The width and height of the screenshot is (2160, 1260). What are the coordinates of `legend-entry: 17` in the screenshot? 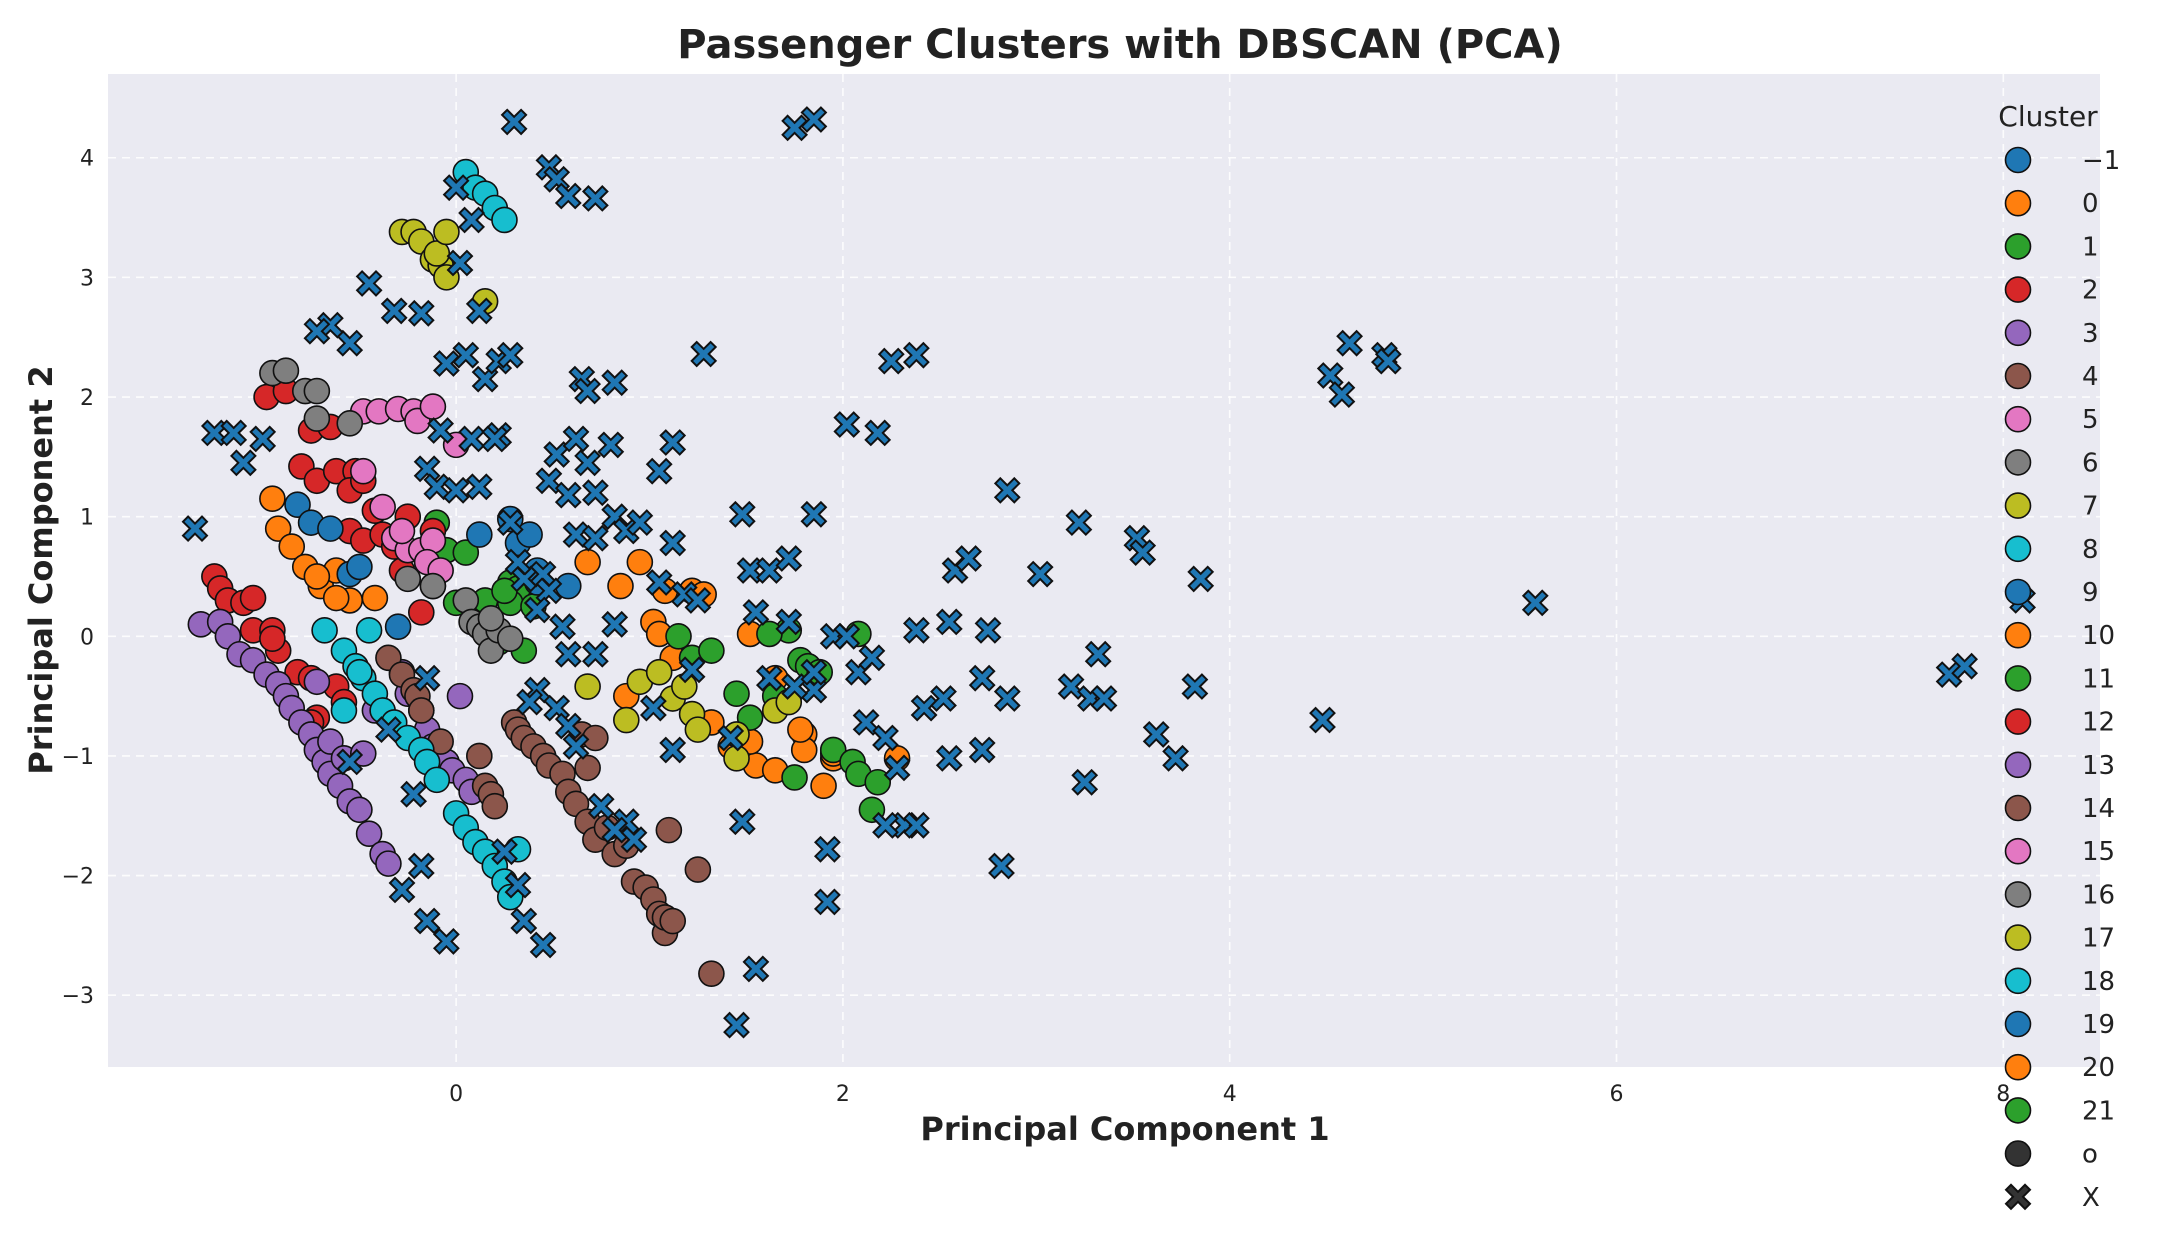 It's located at (2059, 939).